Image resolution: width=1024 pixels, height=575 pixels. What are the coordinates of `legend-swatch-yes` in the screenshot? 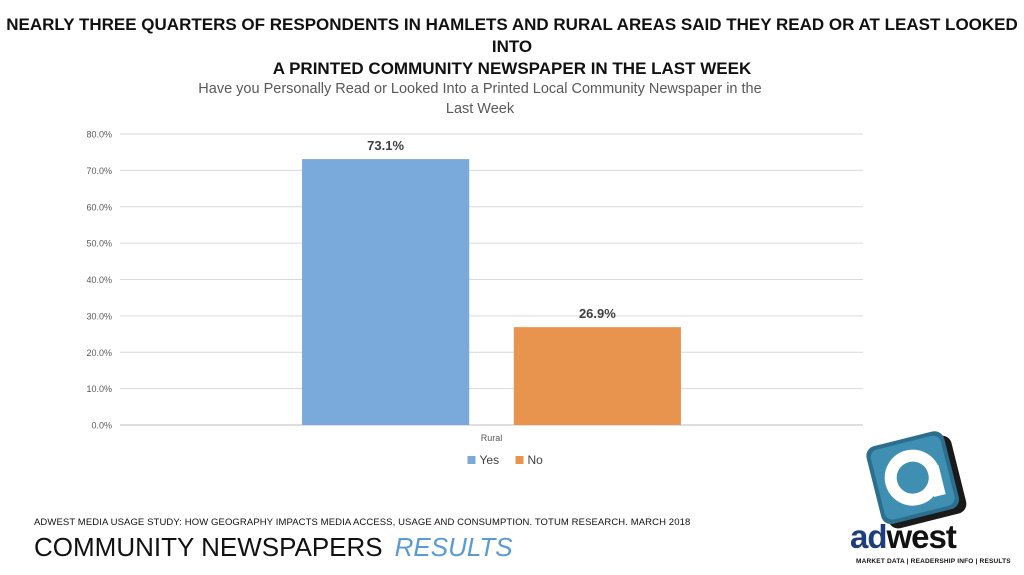 It's located at (471, 460).